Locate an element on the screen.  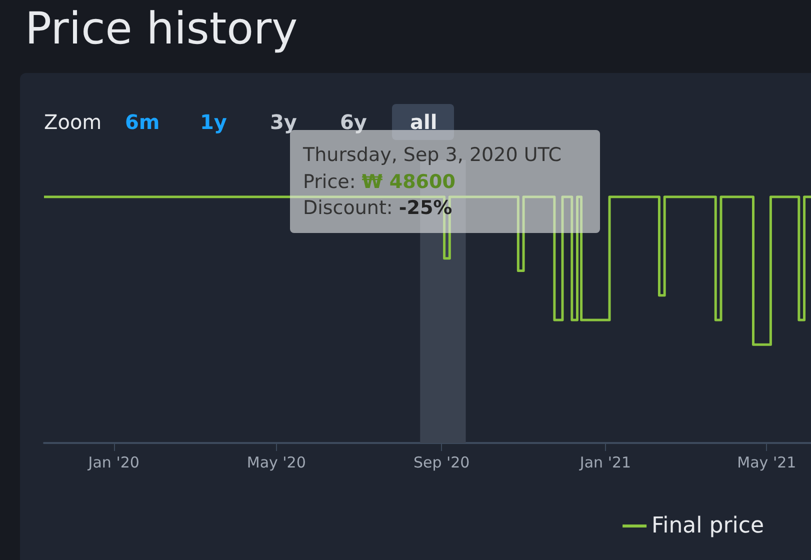
x-tick-label: Sep '20 is located at coordinates (441, 463).